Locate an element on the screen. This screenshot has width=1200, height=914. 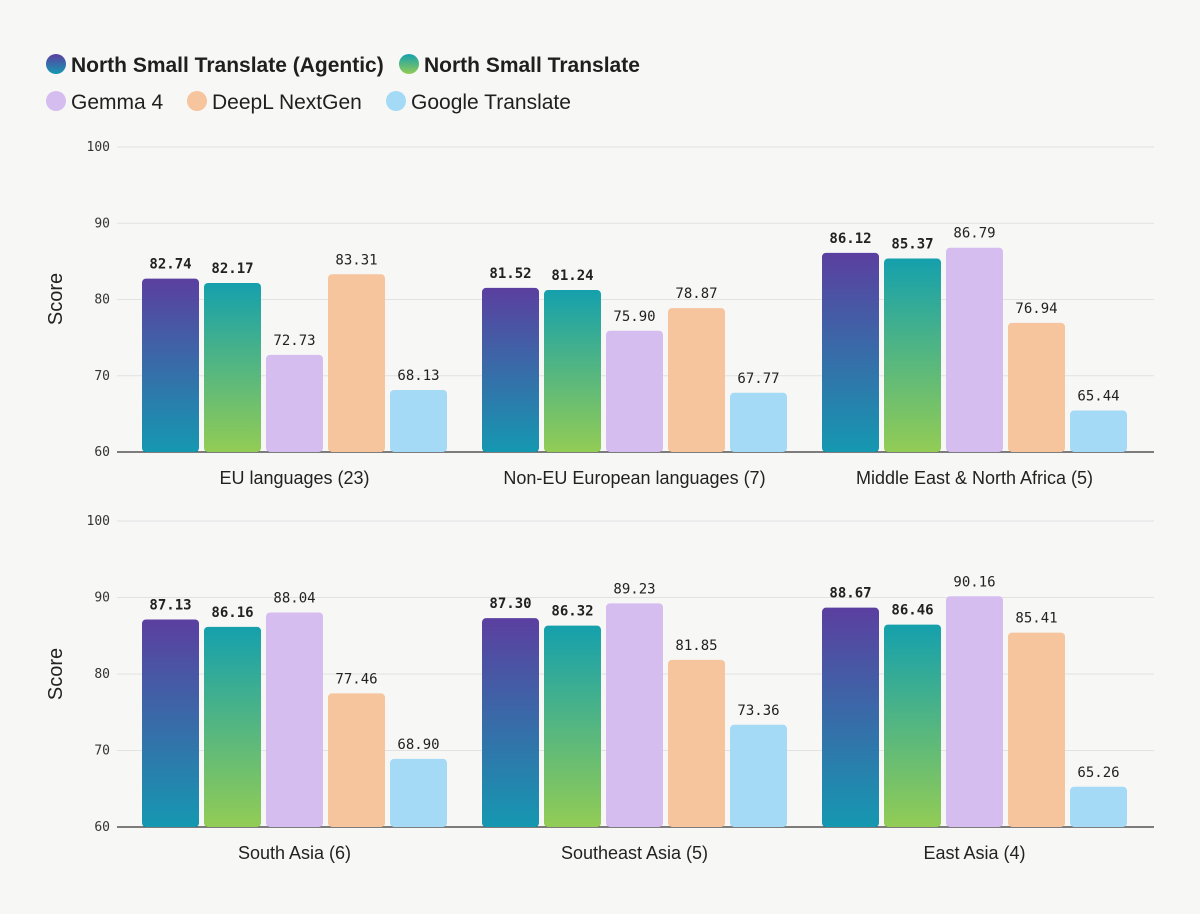
bar-group-middle-east-north-africa-5: 86.12 85.37 86.79 76.94 65.44 is located at coordinates (974, 339).